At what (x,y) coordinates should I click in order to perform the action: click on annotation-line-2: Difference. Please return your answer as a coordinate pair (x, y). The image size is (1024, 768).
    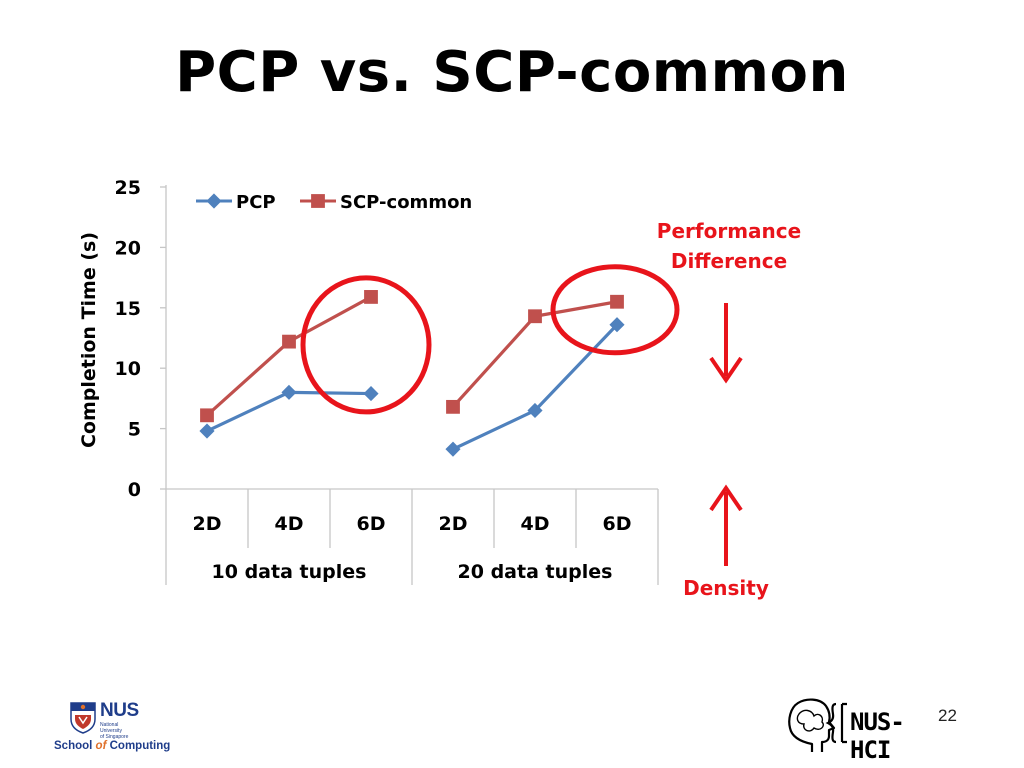
    Looking at the image, I should click on (729, 261).